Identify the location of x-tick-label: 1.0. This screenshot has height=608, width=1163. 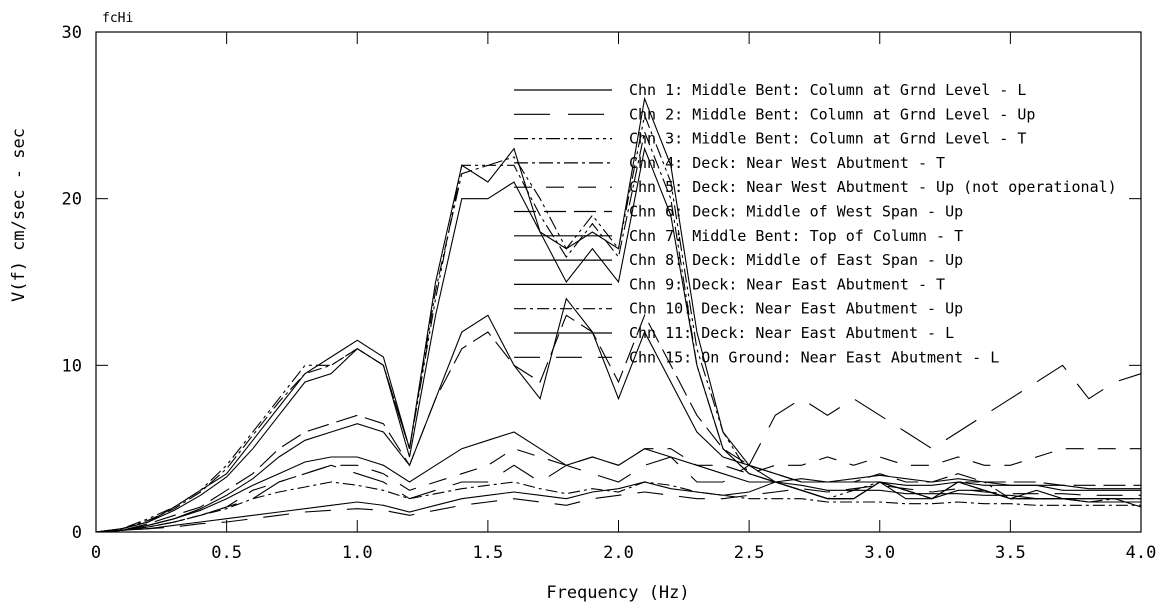
(357, 553).